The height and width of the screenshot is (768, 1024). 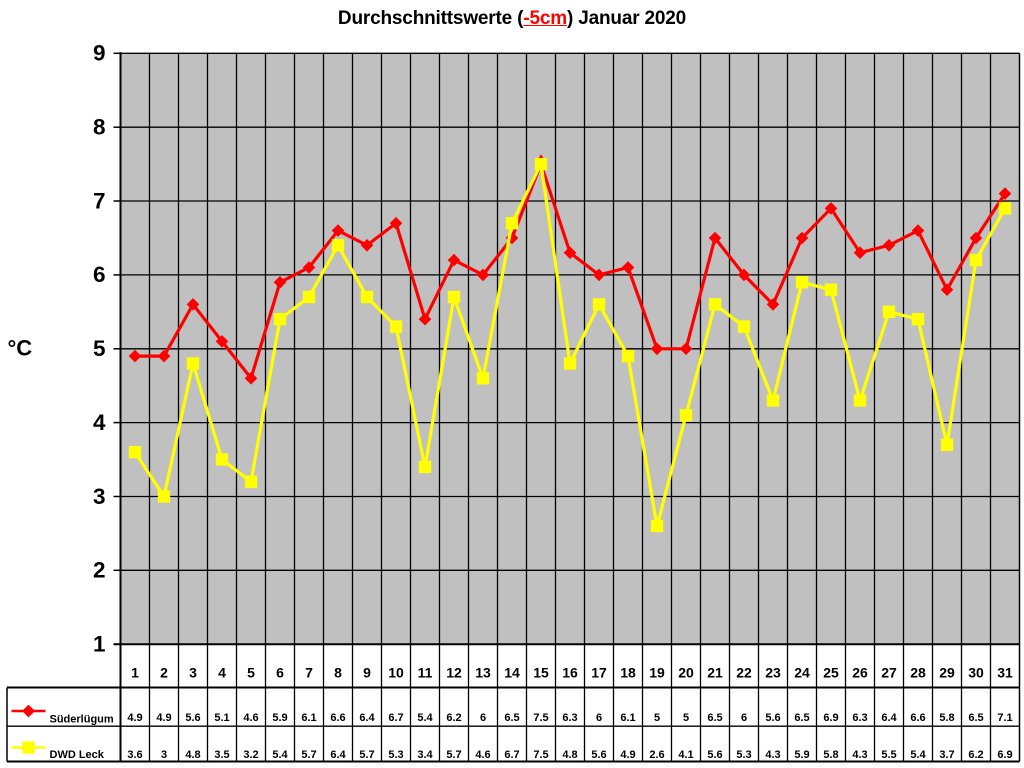 What do you see at coordinates (802, 673) in the screenshot?
I see `svg-text: 24` at bounding box center [802, 673].